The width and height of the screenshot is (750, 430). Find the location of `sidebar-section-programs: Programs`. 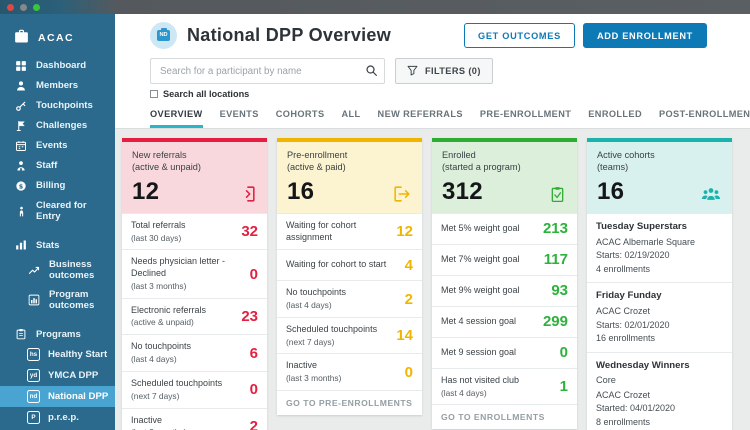

sidebar-section-programs: Programs is located at coordinates (57, 334).